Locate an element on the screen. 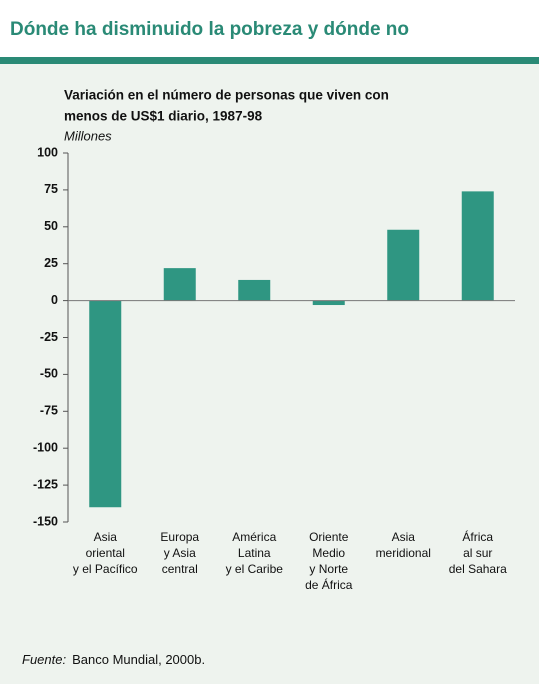 The width and height of the screenshot is (539, 684). y-tick-label: -100 is located at coordinates (45, 447).